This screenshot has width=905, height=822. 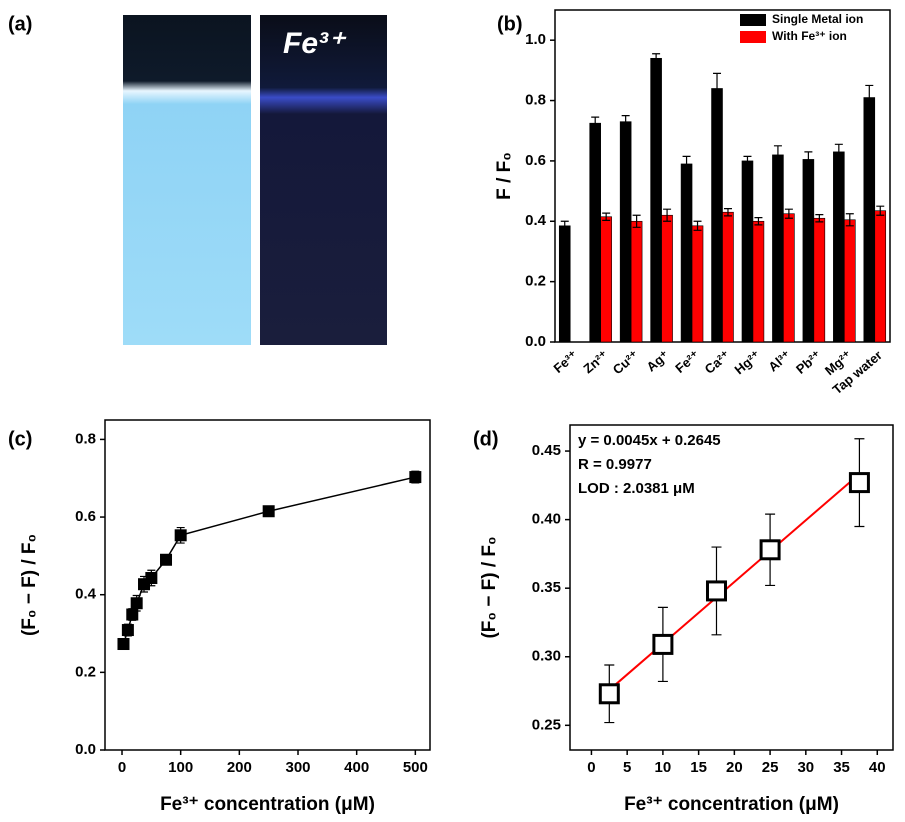 What do you see at coordinates (415, 767) in the screenshot?
I see `x-tick-label: 500` at bounding box center [415, 767].